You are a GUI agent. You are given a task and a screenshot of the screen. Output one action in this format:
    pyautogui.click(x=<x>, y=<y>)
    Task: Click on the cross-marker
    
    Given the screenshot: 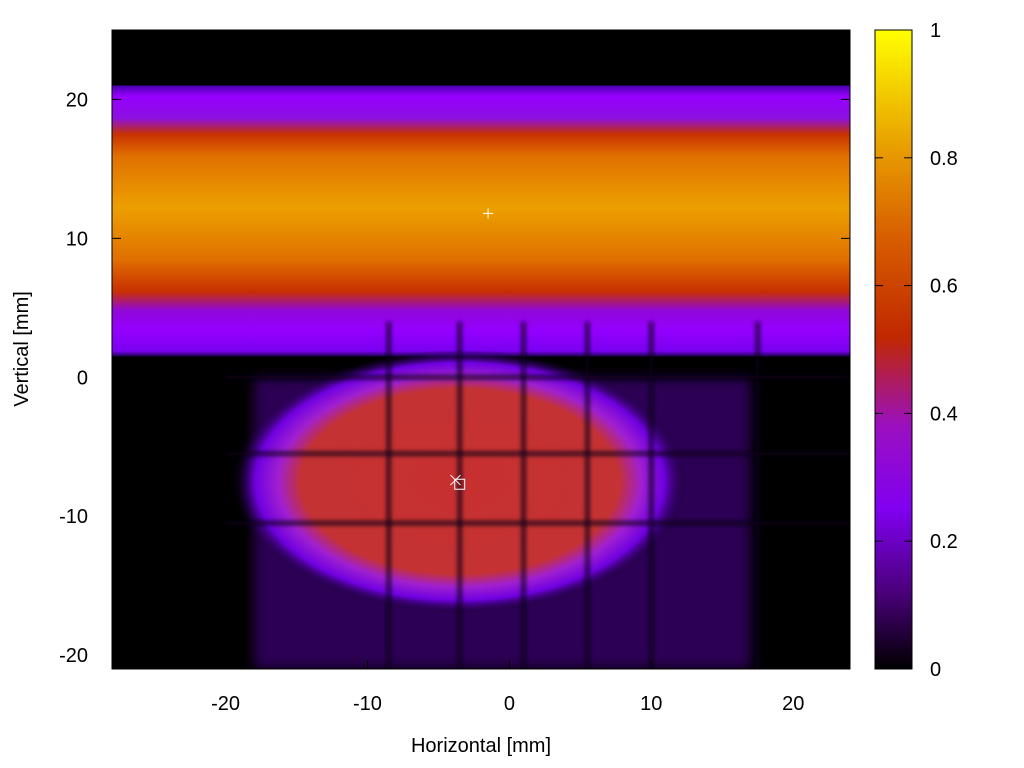 What is the action you would take?
    pyautogui.click(x=455, y=480)
    